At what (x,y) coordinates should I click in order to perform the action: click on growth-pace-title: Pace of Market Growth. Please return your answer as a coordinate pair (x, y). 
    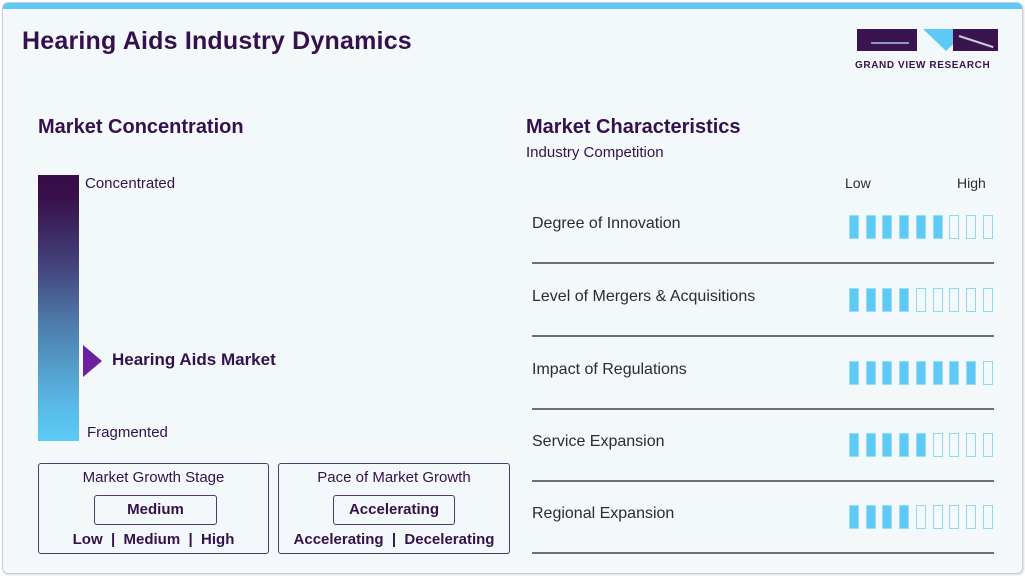
    Looking at the image, I should click on (394, 477).